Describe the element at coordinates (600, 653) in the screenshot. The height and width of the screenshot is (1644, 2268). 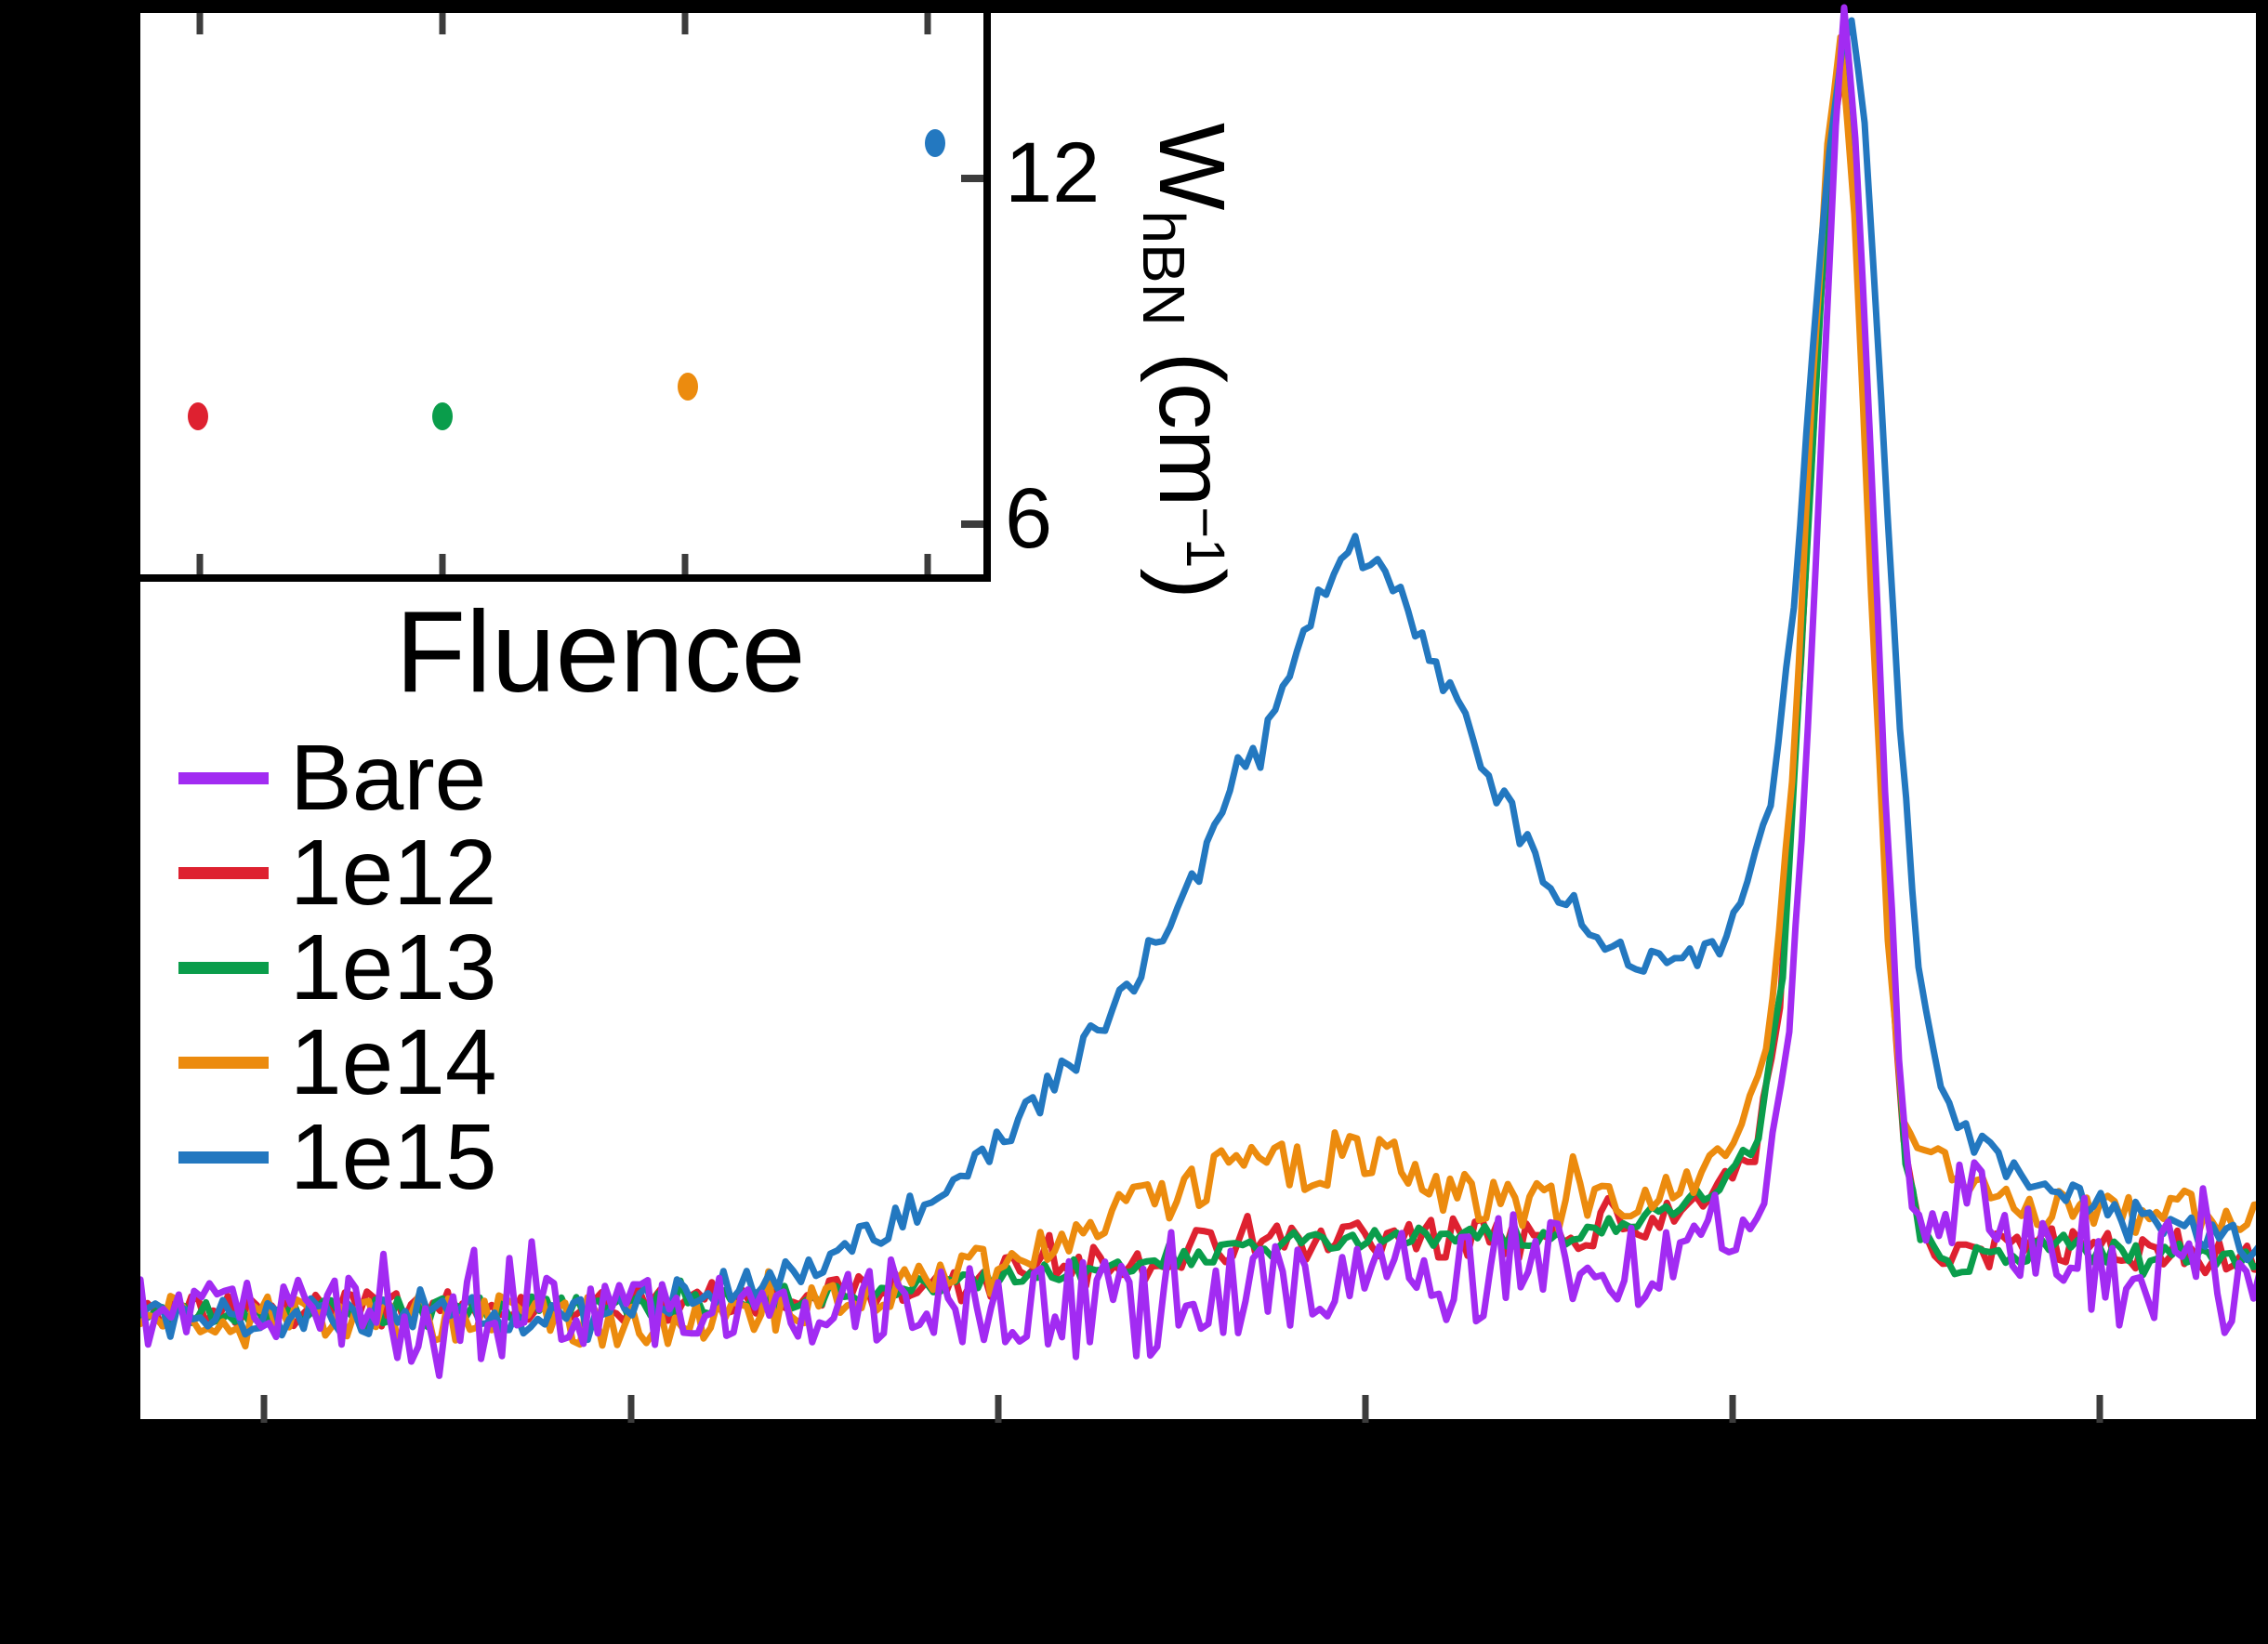
I see `inset-xaxis-label: Fluence` at that location.